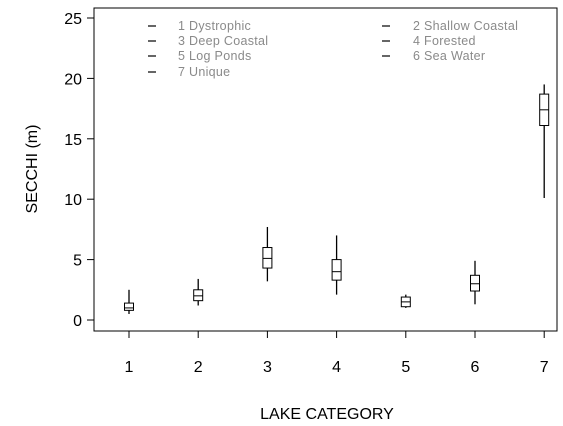 This screenshot has width=563, height=426. What do you see at coordinates (449, 56) in the screenshot?
I see `legend-label: 6 Sea Water` at bounding box center [449, 56].